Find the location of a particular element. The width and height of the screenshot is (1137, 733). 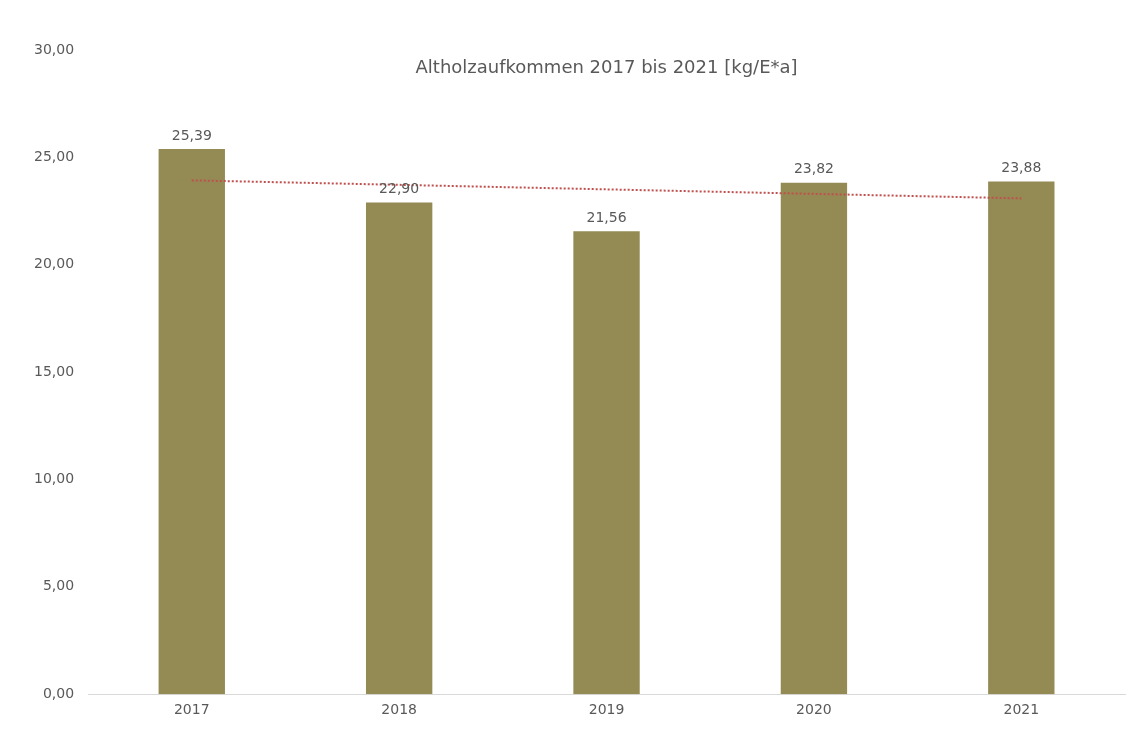

y-tick-label: 10,00 is located at coordinates (54, 478).